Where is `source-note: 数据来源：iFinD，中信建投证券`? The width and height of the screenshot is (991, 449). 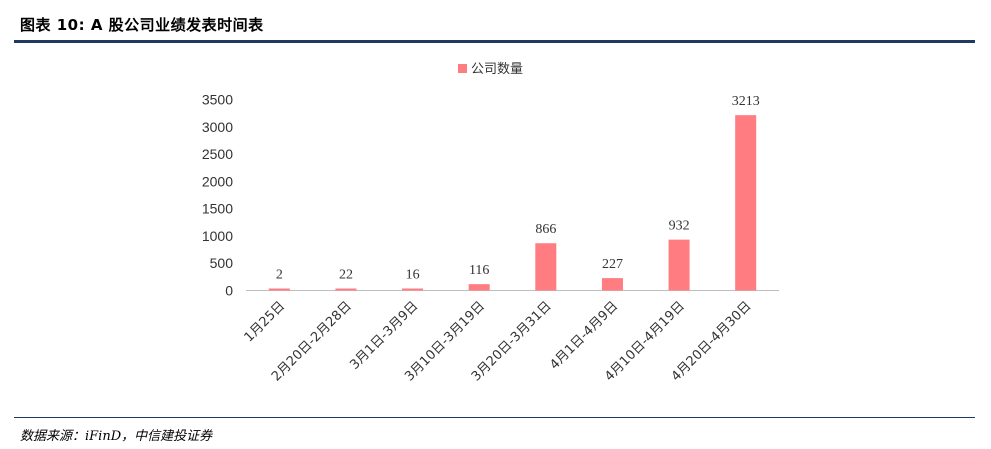
source-note: 数据来源：iFinD，中信建投证券 is located at coordinates (116, 436).